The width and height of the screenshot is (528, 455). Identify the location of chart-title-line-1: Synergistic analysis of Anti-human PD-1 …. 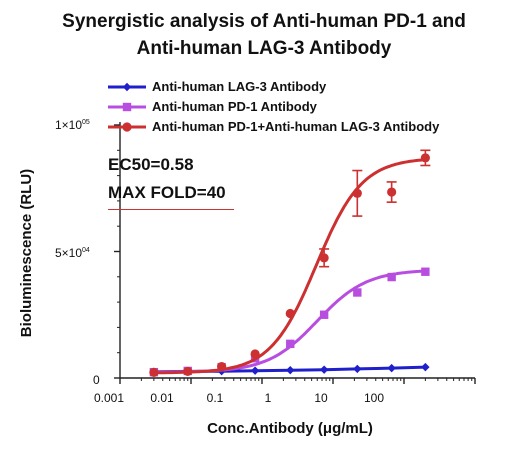
(264, 21).